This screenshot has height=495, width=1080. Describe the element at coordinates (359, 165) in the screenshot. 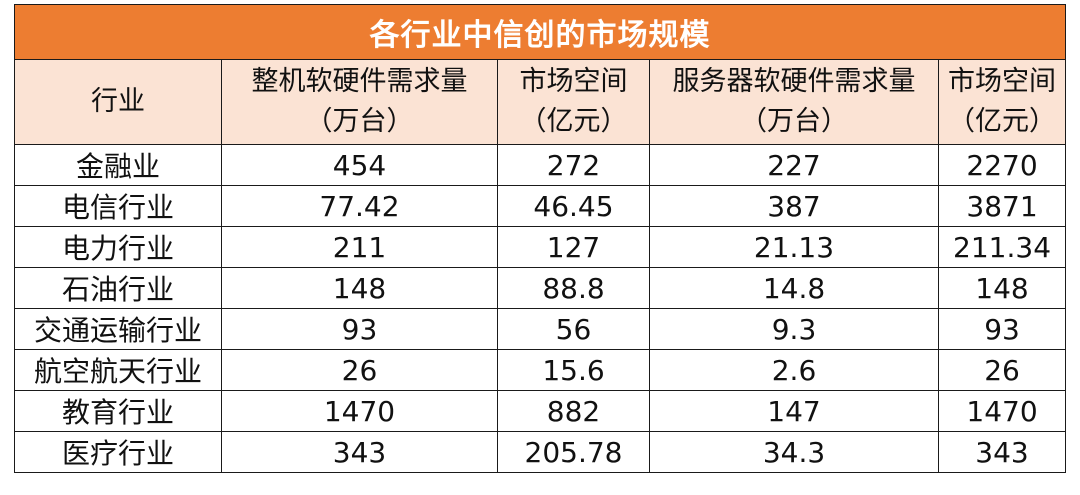

I see `pc-demand-cell: 454` at that location.